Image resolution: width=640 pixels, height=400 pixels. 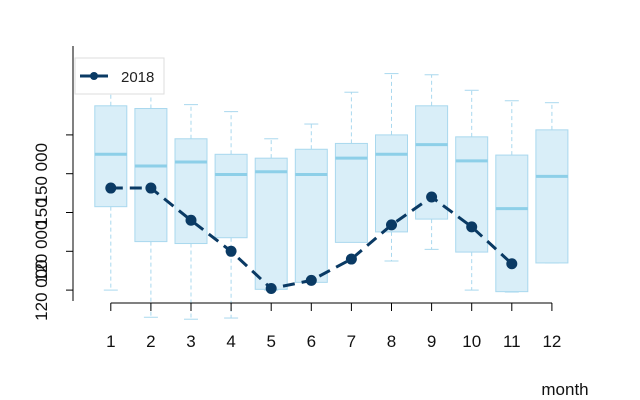 I want to click on x-tick-label-1: 1, so click(x=110, y=341).